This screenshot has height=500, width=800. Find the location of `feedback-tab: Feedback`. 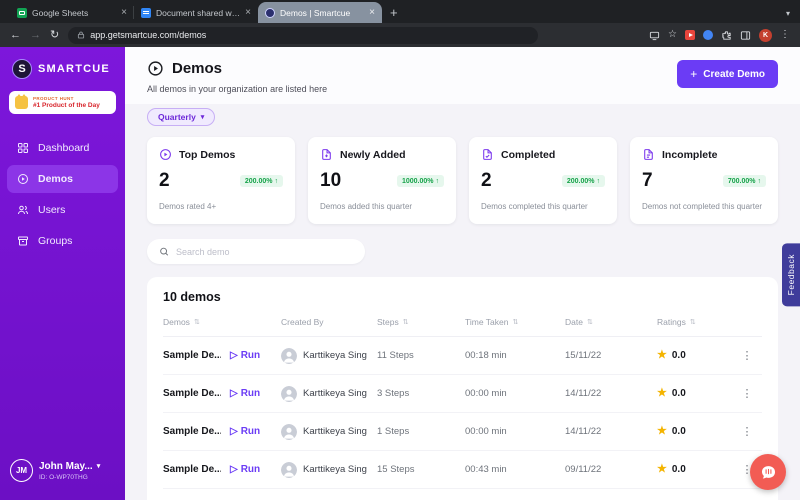

feedback-tab: Feedback is located at coordinates (791, 275).